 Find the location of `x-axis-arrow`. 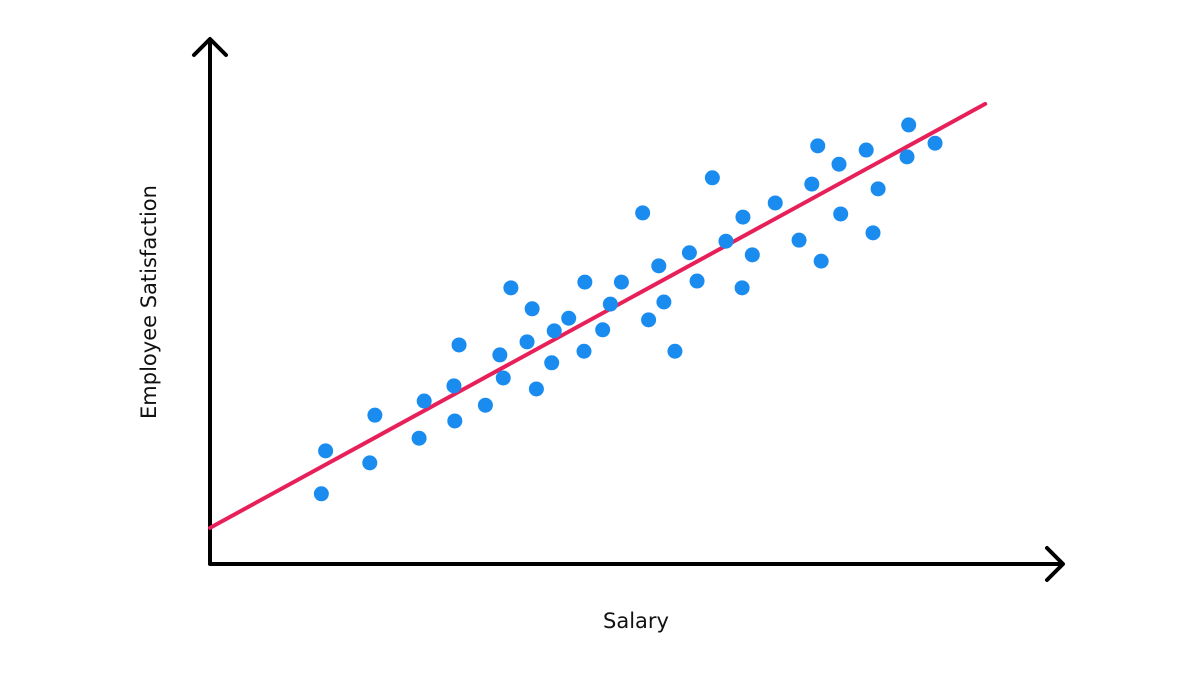

x-axis-arrow is located at coordinates (1055, 564).